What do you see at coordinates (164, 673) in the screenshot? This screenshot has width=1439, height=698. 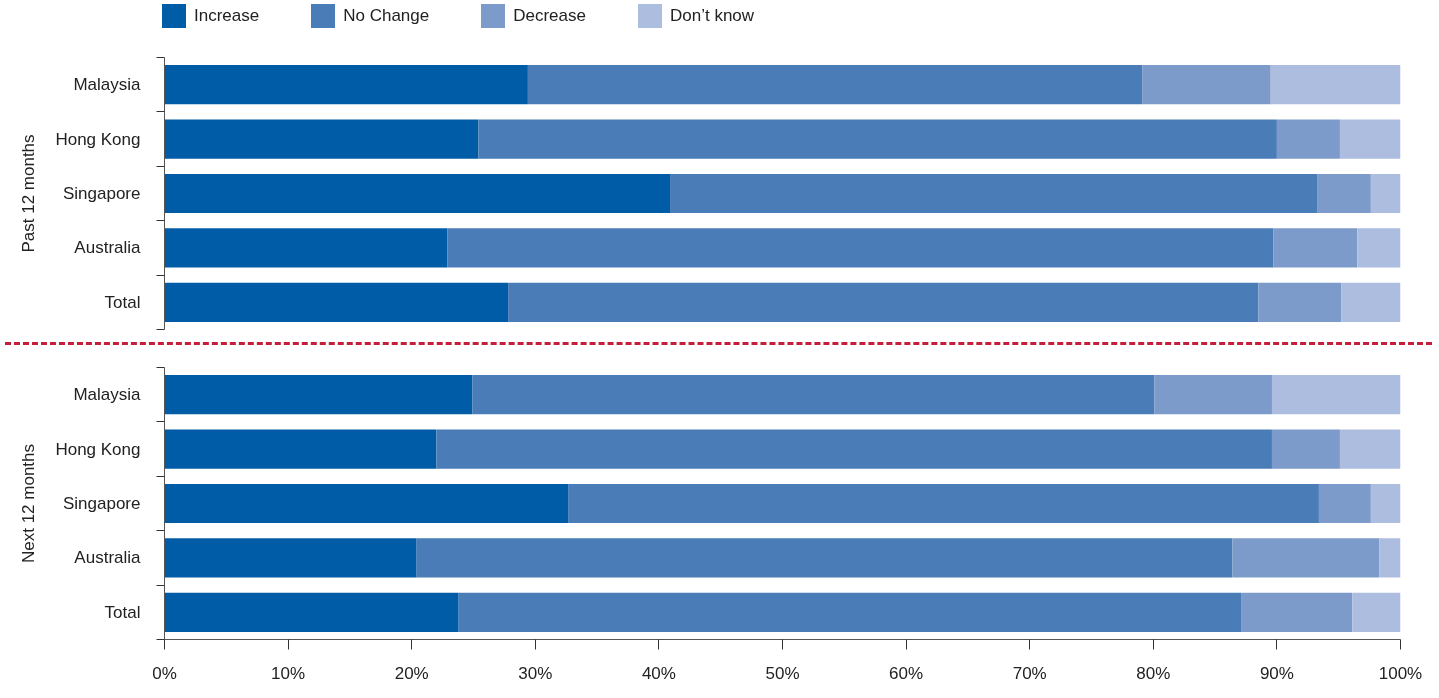 I see `x-tick-label: 0%` at bounding box center [164, 673].